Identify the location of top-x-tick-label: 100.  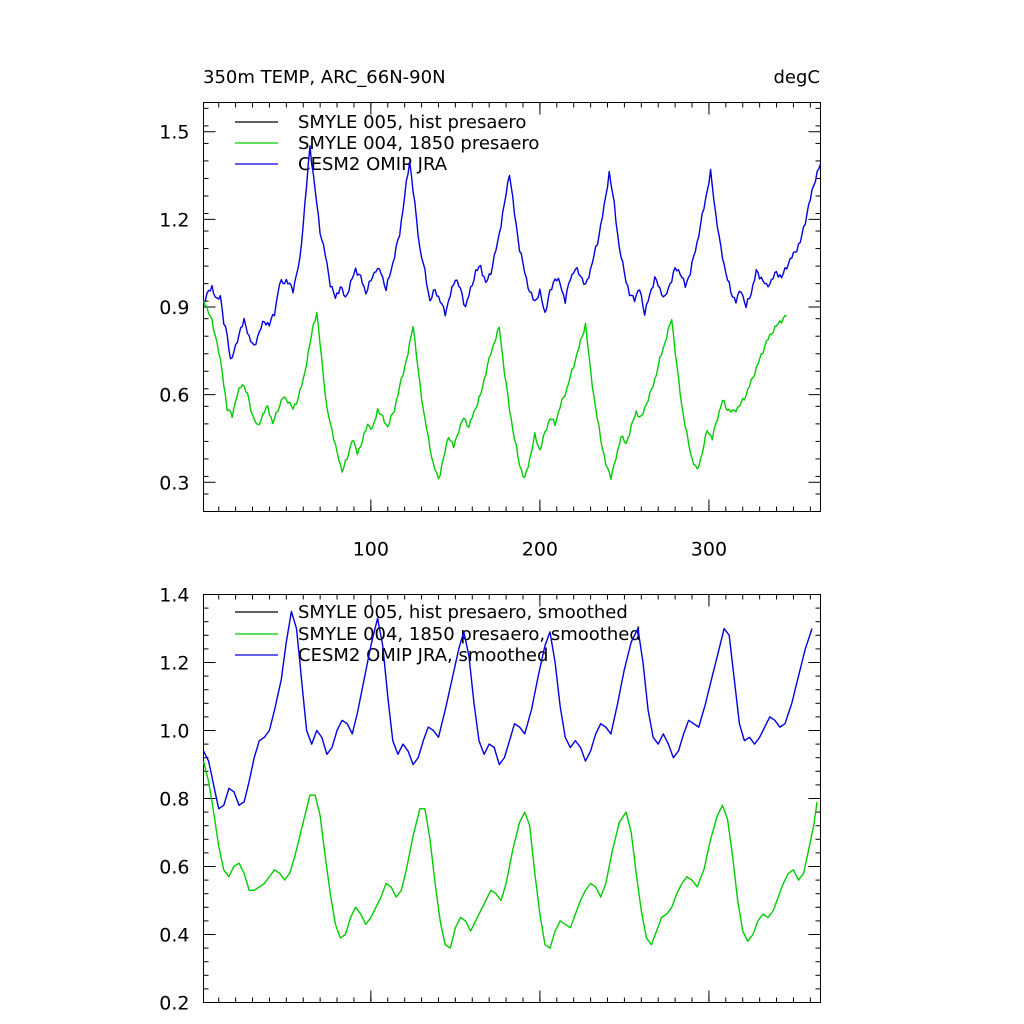
(371, 550).